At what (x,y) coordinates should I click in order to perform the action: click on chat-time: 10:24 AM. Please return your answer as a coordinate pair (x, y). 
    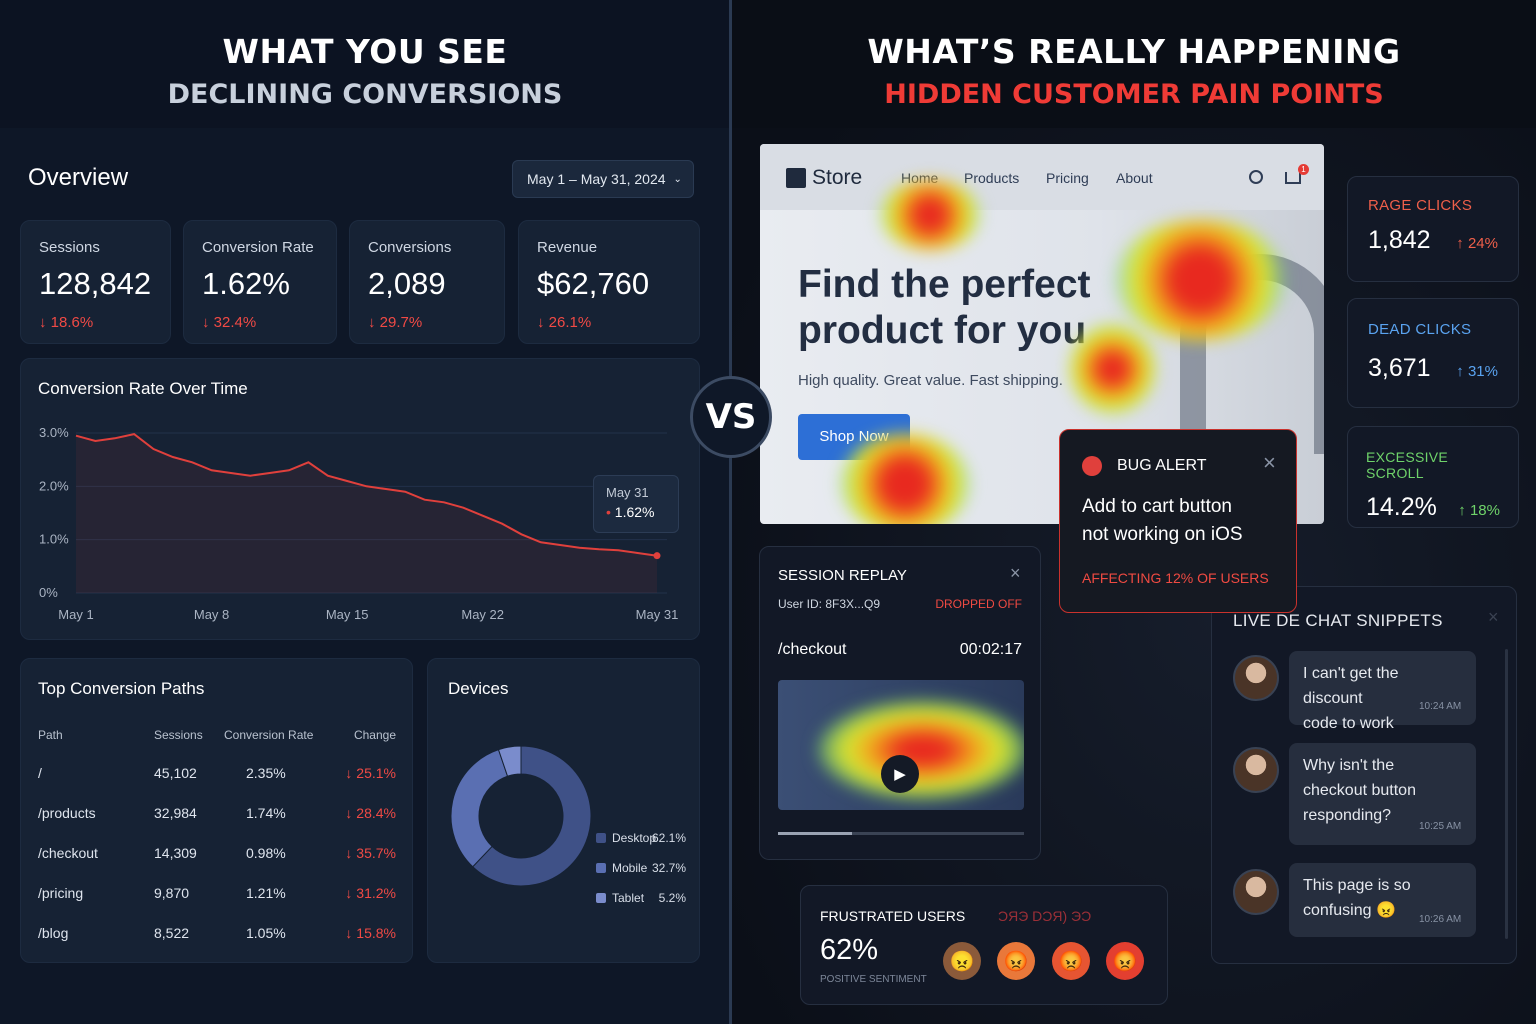
    Looking at the image, I should click on (1440, 706).